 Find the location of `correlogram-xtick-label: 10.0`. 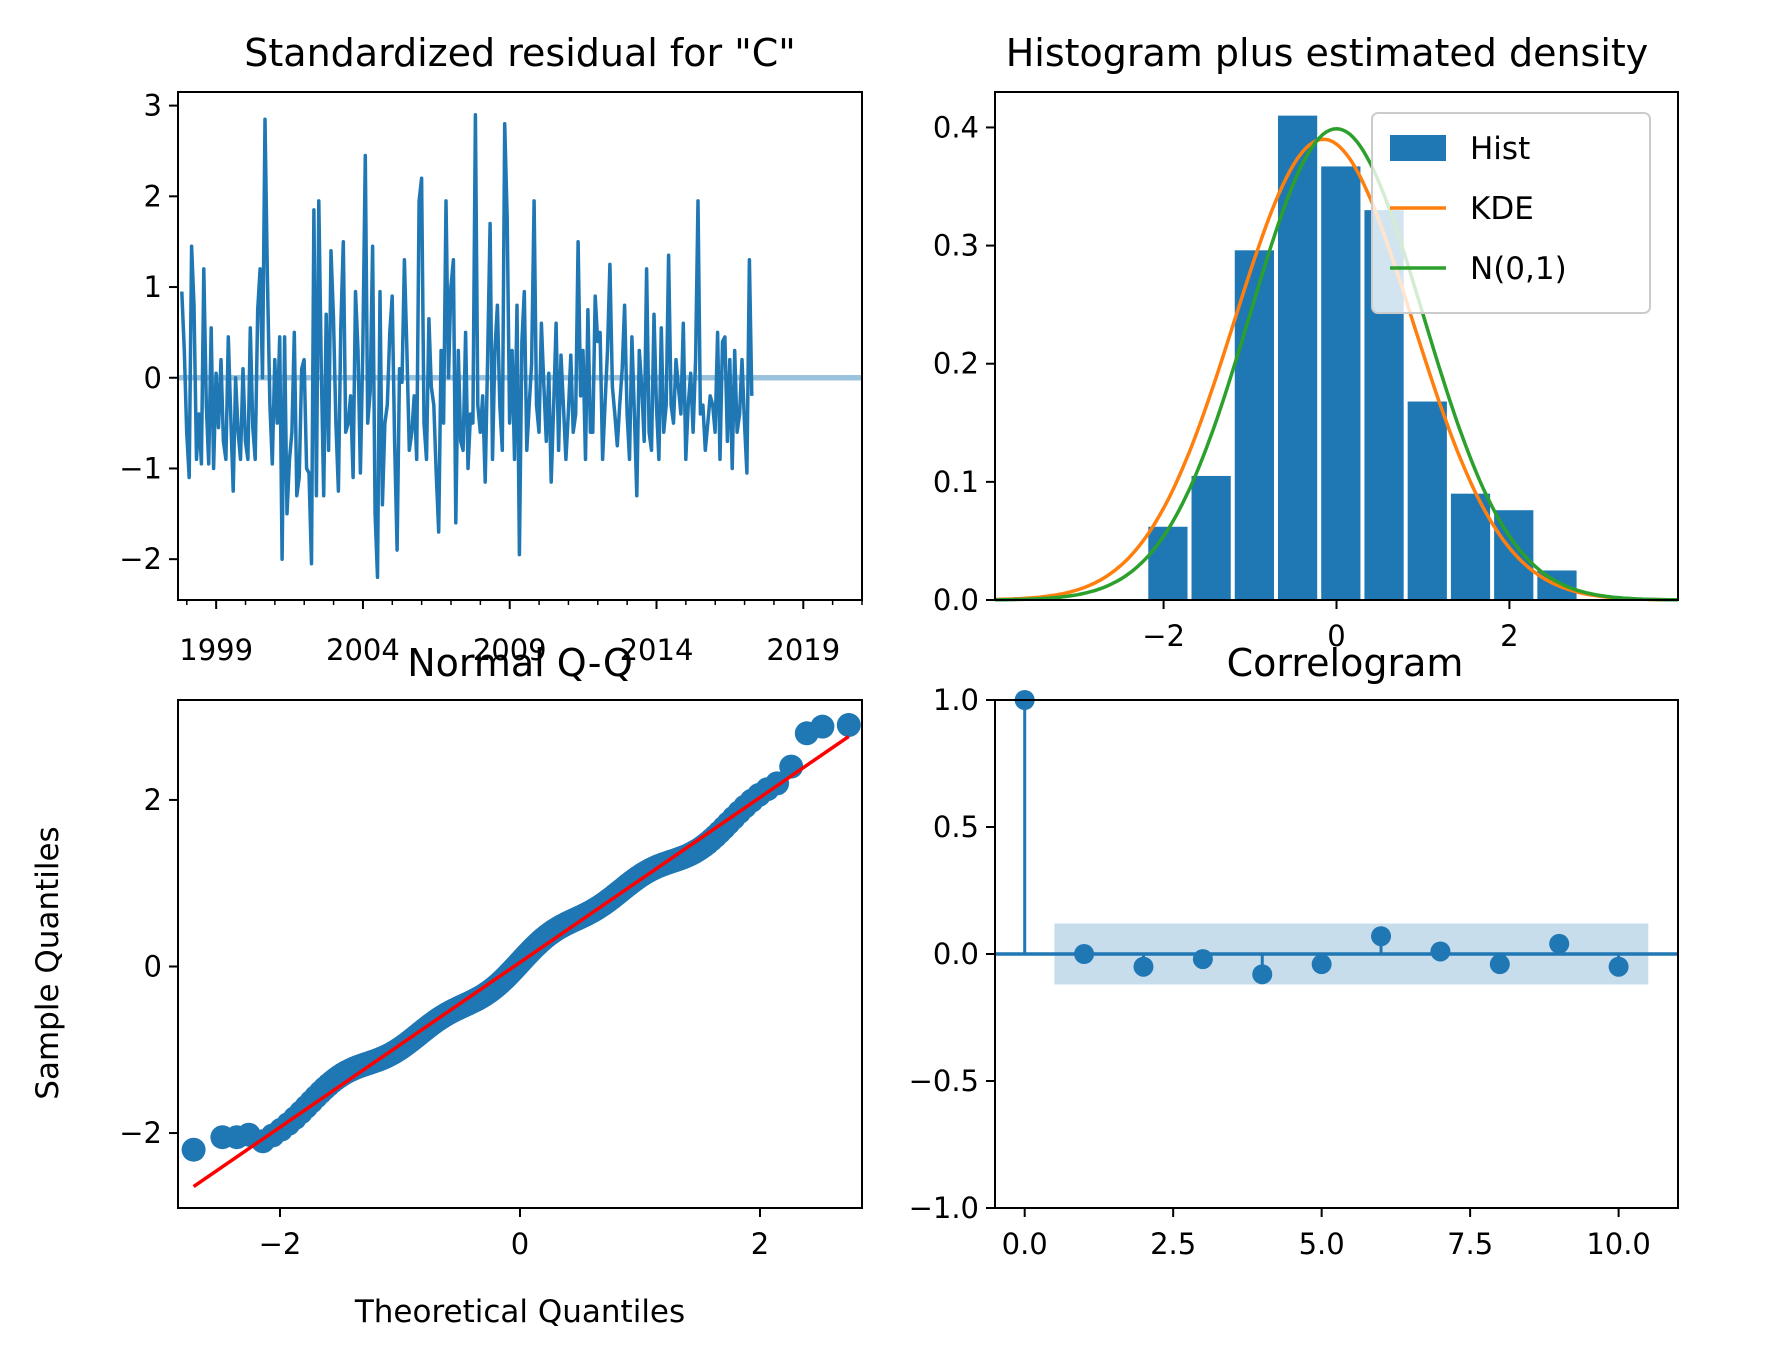

correlogram-xtick-label: 10.0 is located at coordinates (1618, 1244).